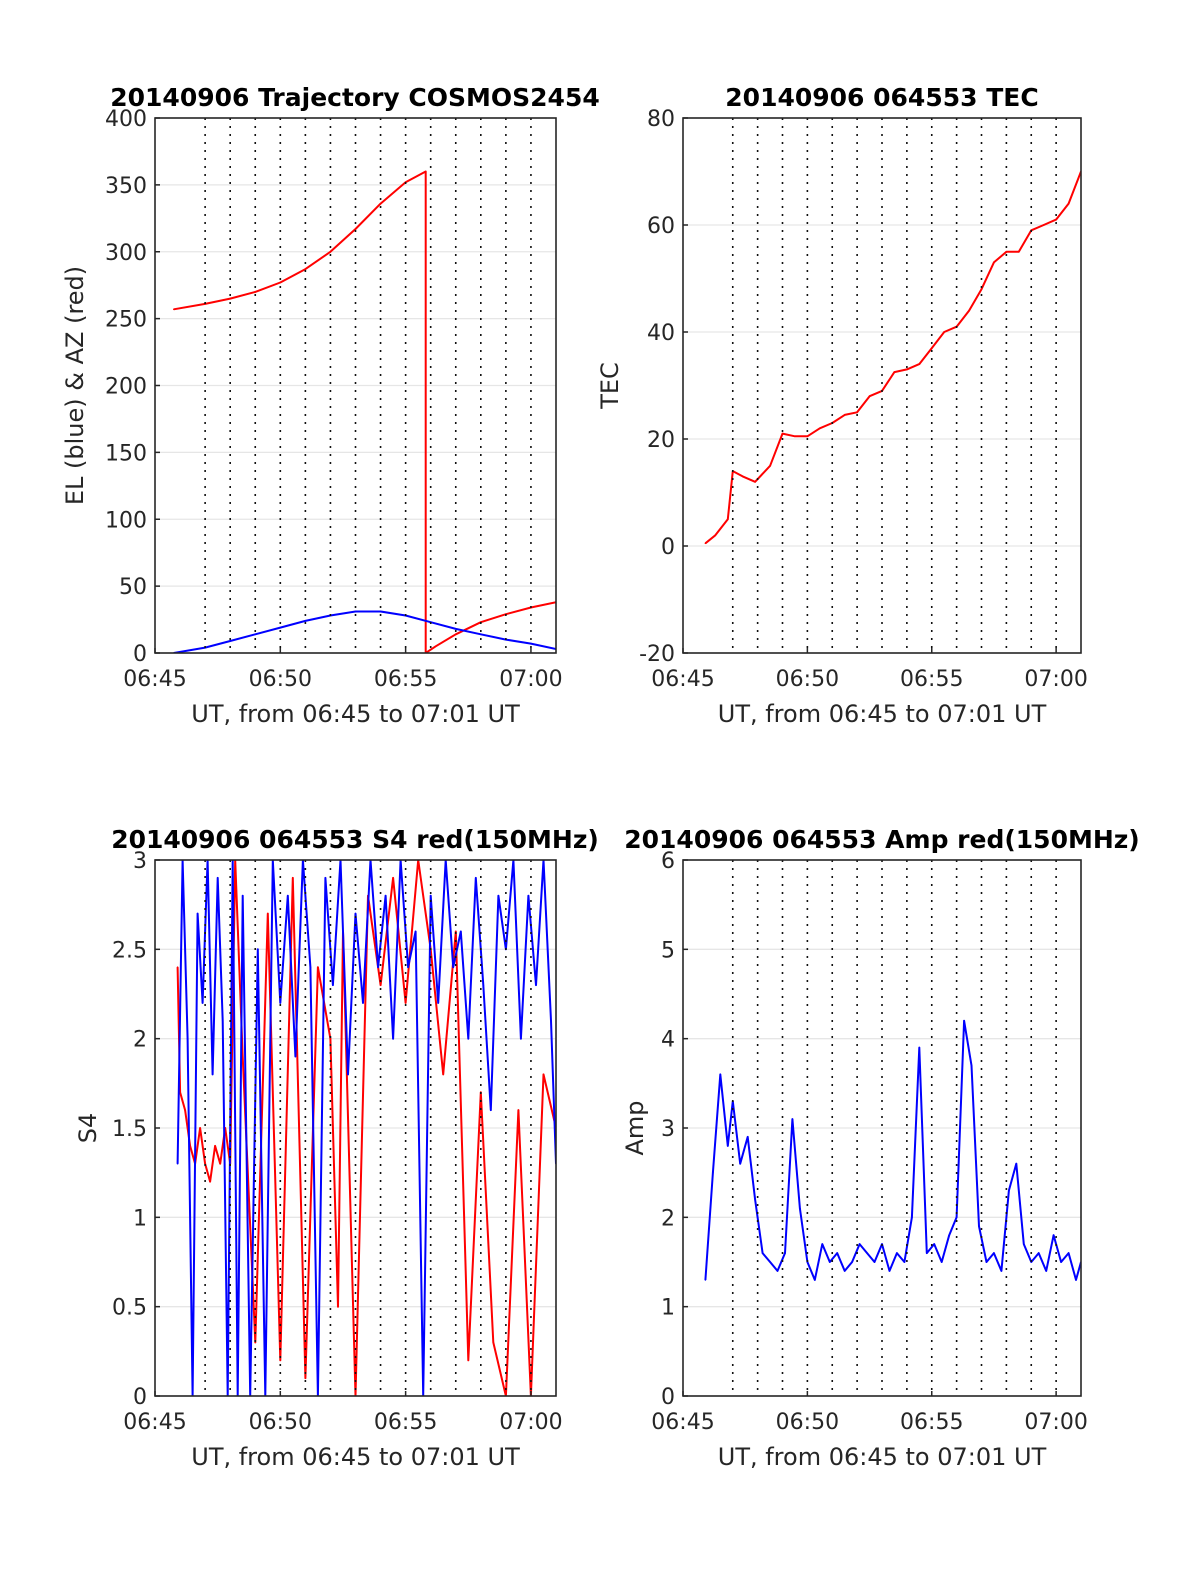  Describe the element at coordinates (126, 253) in the screenshot. I see `y-tick-label: 300` at that location.